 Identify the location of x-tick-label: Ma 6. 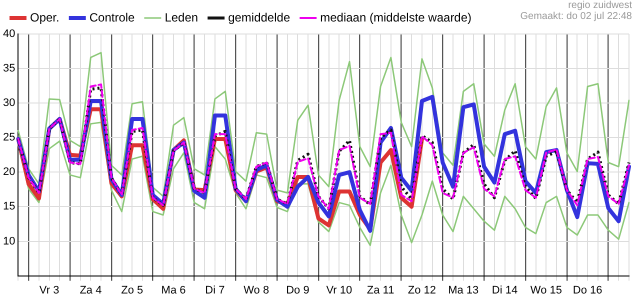
(173, 290).